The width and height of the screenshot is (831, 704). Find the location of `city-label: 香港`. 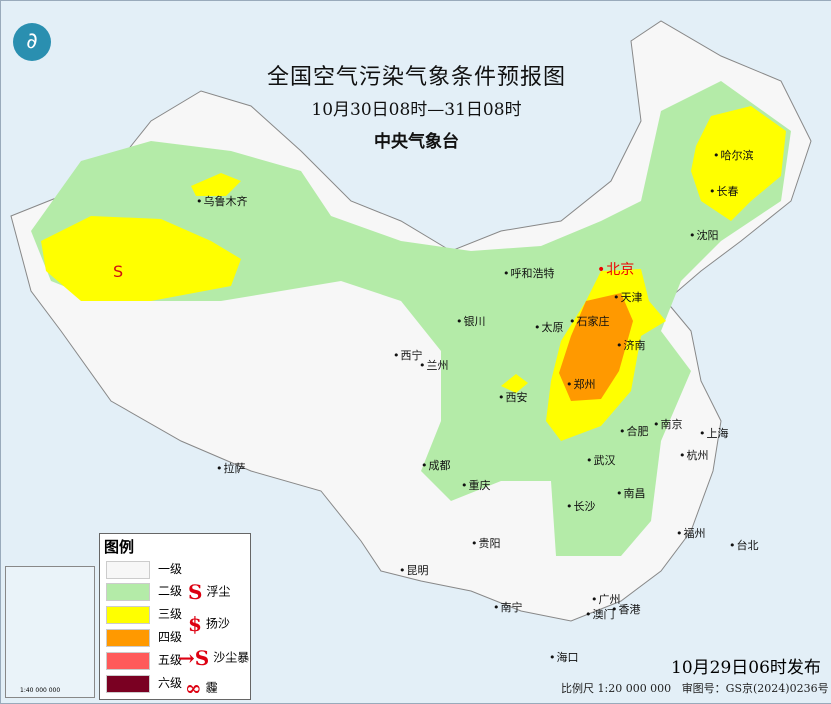

city-label: 香港 is located at coordinates (626, 609).